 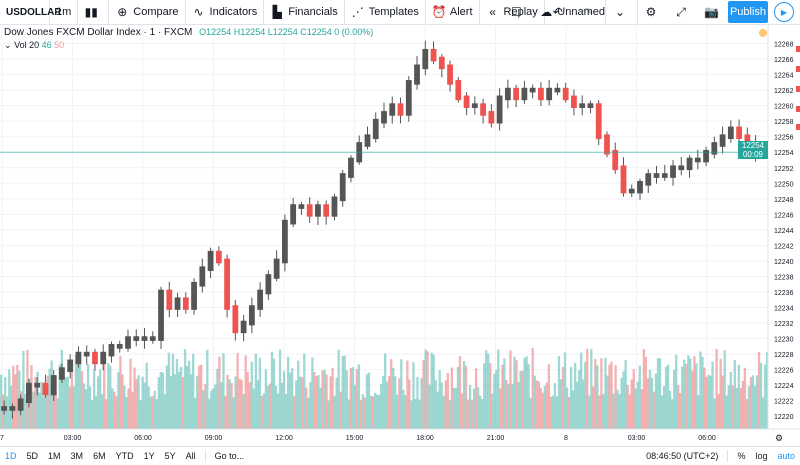 I want to click on snapshot-button: 📷, so click(x=713, y=12).